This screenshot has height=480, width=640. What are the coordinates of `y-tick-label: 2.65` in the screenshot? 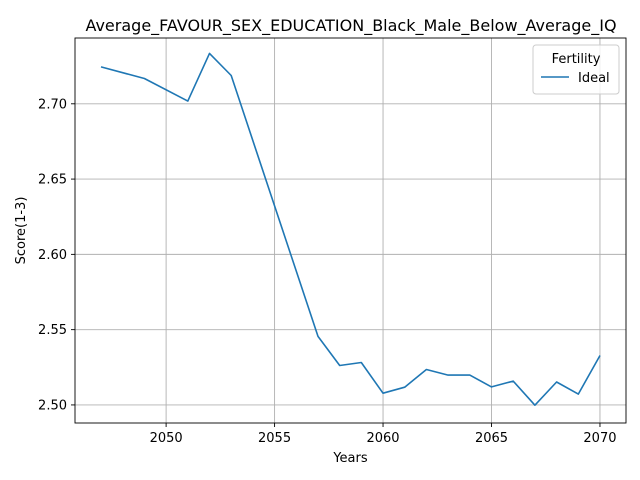 It's located at (52, 180).